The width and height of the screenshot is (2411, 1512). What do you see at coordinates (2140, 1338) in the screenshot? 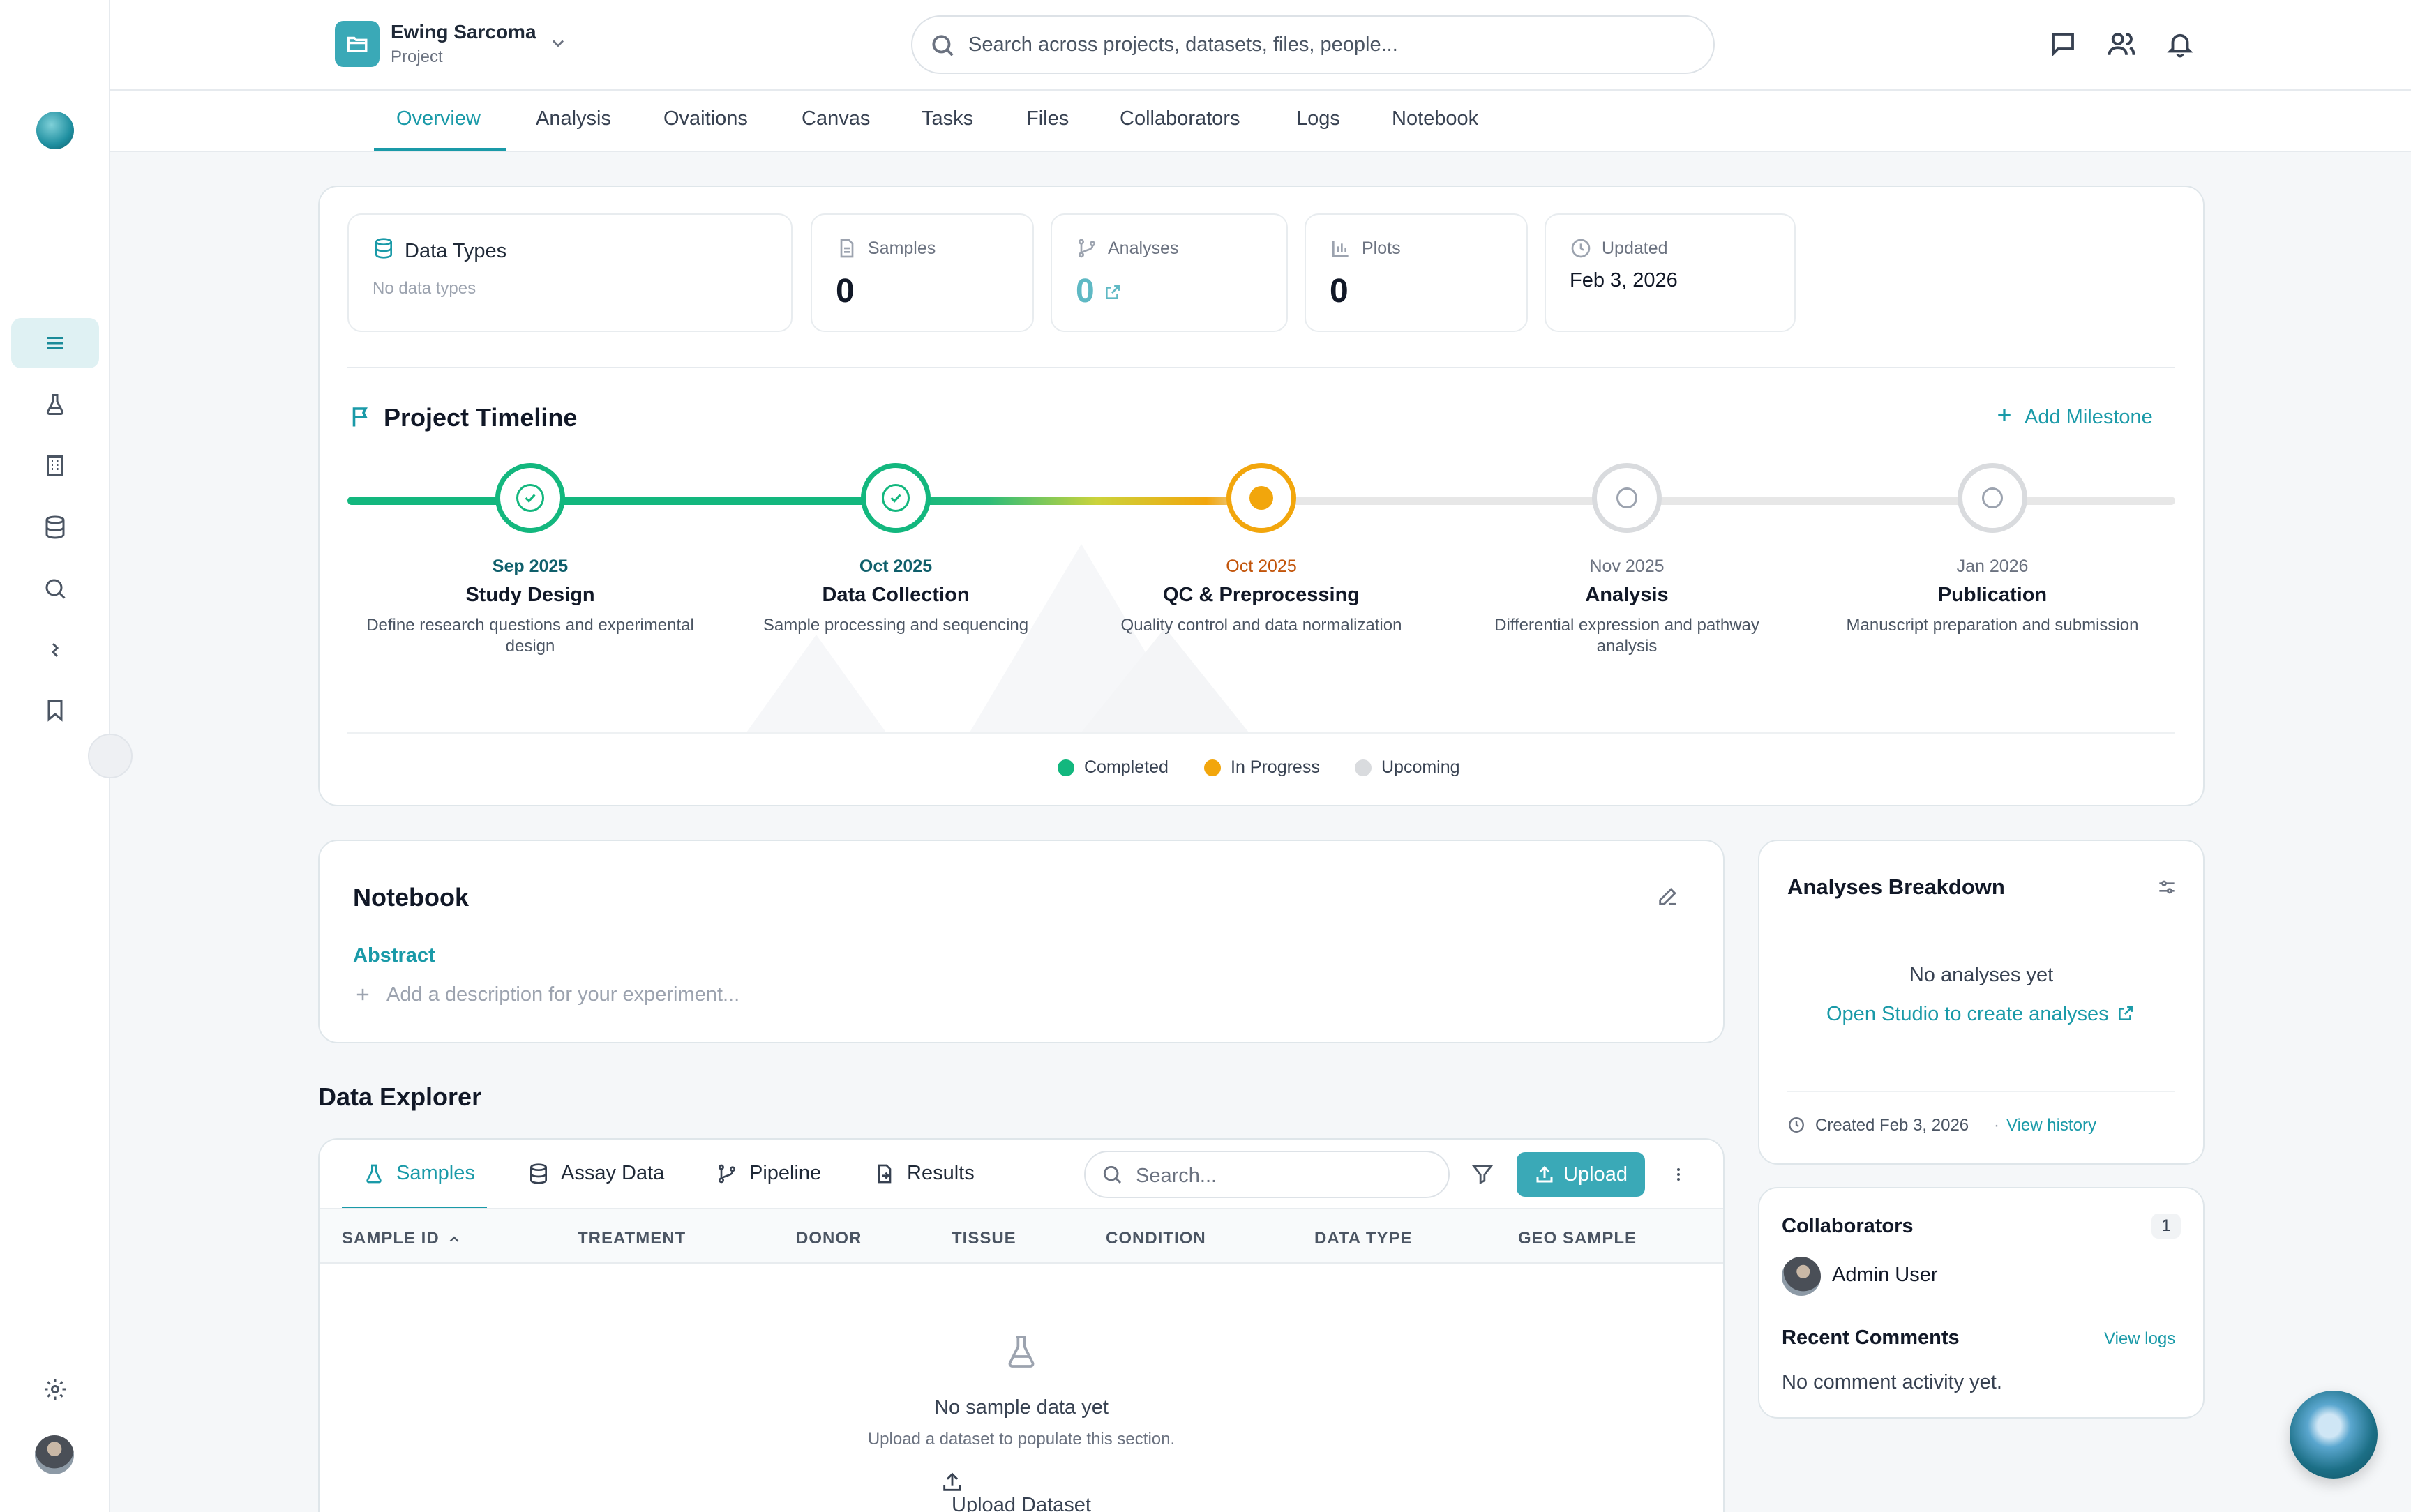
I see `view-logs-link: View logs` at bounding box center [2140, 1338].